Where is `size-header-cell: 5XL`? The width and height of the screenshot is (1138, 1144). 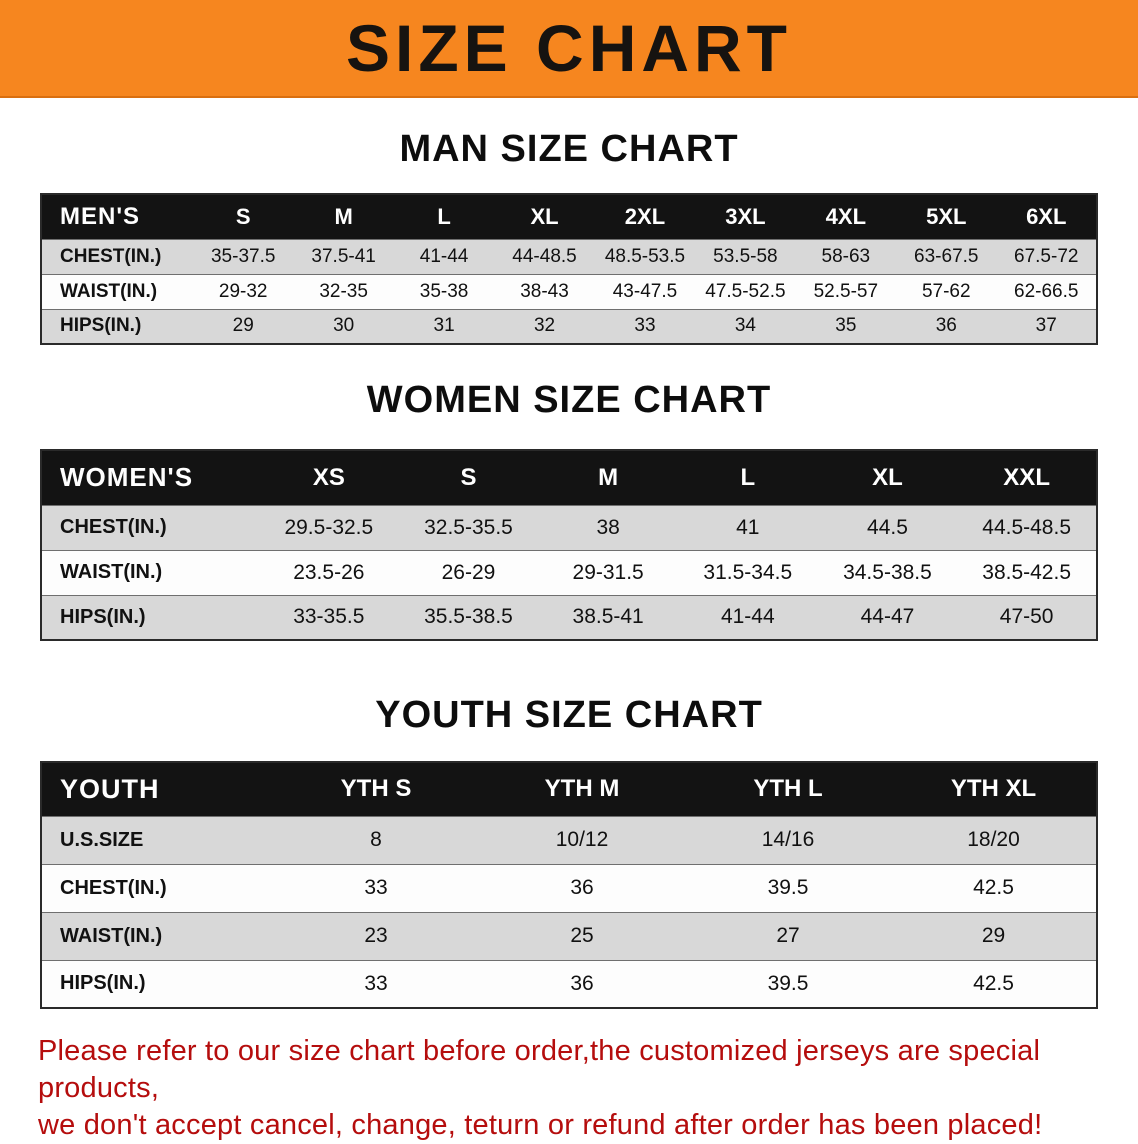 size-header-cell: 5XL is located at coordinates (946, 216).